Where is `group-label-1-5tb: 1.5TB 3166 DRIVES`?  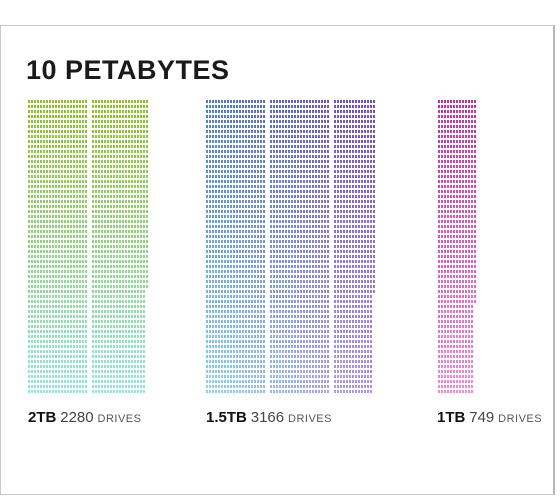
group-label-1-5tb: 1.5TB 3166 DRIVES is located at coordinates (269, 418).